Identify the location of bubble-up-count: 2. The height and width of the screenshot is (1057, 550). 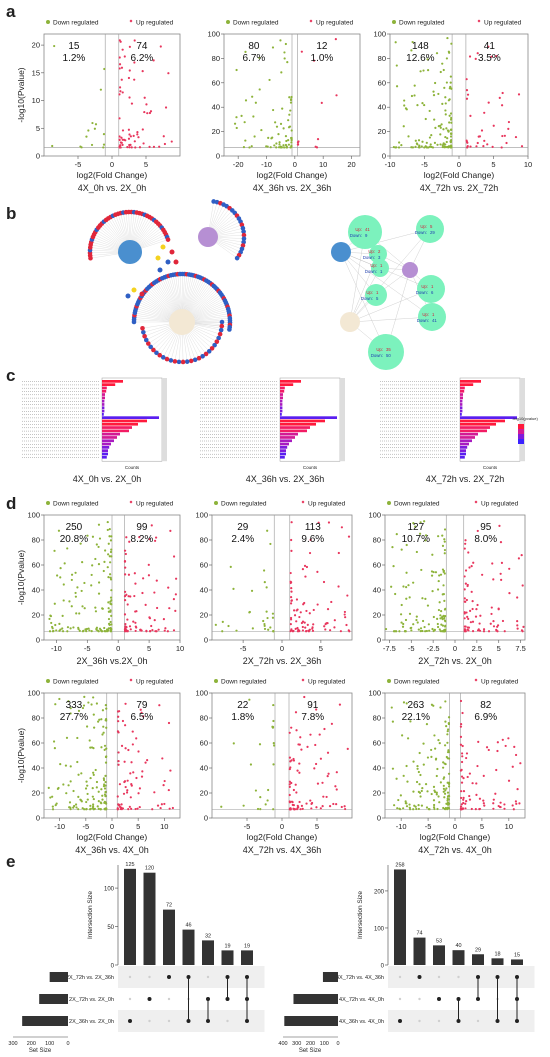
(379, 251).